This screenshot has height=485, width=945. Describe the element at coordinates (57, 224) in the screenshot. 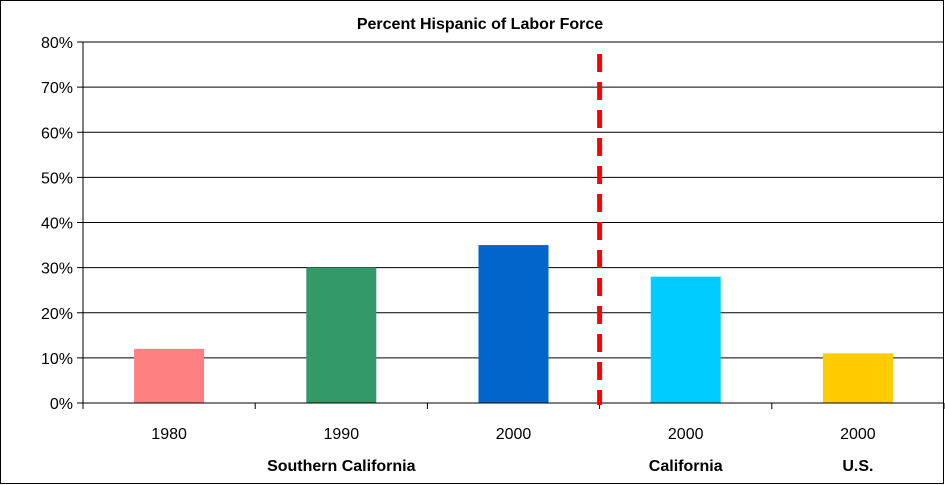

I see `y-tick-label: 40%` at that location.